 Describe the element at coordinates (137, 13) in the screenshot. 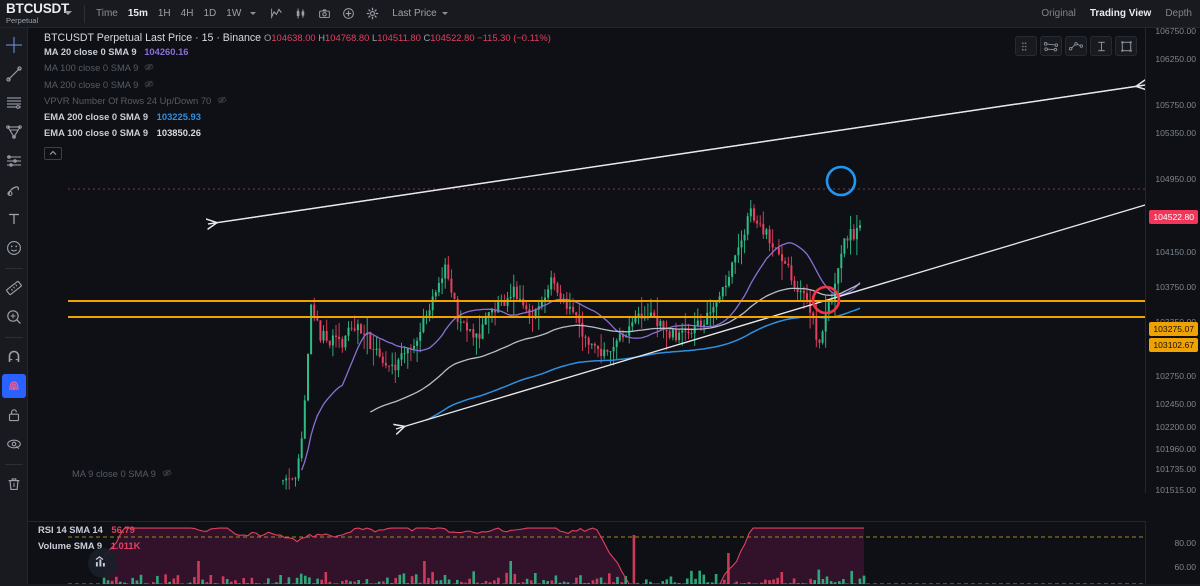

I see `timeframe-15m: 15m` at that location.